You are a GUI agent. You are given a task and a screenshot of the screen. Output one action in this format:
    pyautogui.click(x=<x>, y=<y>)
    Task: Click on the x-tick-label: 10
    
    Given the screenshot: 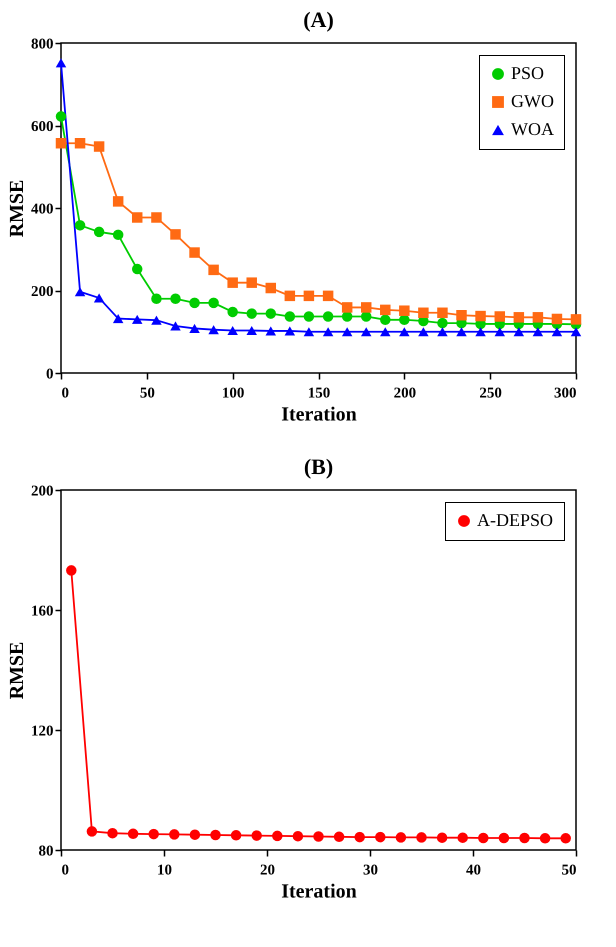 What is the action you would take?
    pyautogui.click(x=164, y=870)
    